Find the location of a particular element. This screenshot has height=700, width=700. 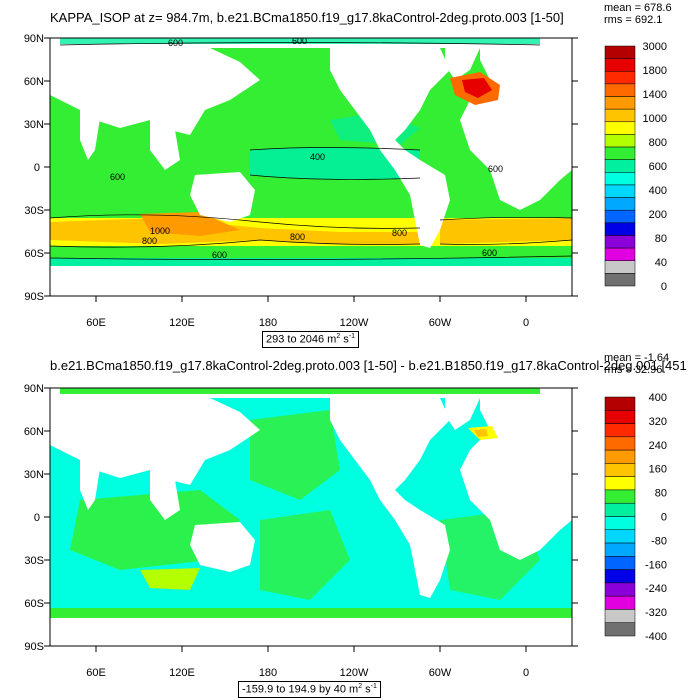

colorbar-label: 800 is located at coordinates (658, 143).